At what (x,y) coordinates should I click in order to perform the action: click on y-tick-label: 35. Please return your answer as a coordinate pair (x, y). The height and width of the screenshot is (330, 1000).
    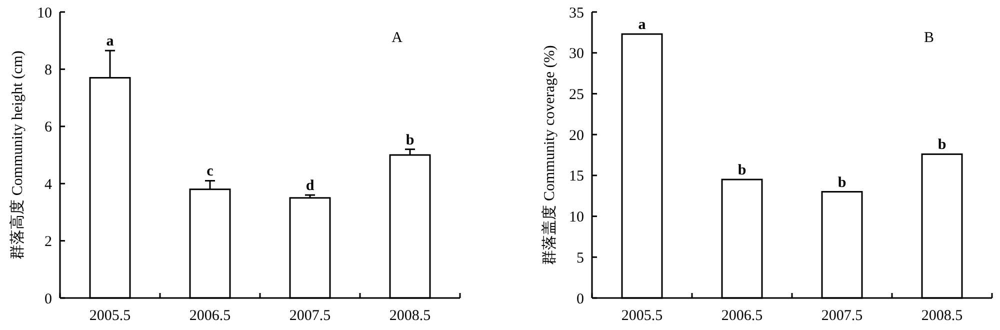
    Looking at the image, I should click on (576, 13).